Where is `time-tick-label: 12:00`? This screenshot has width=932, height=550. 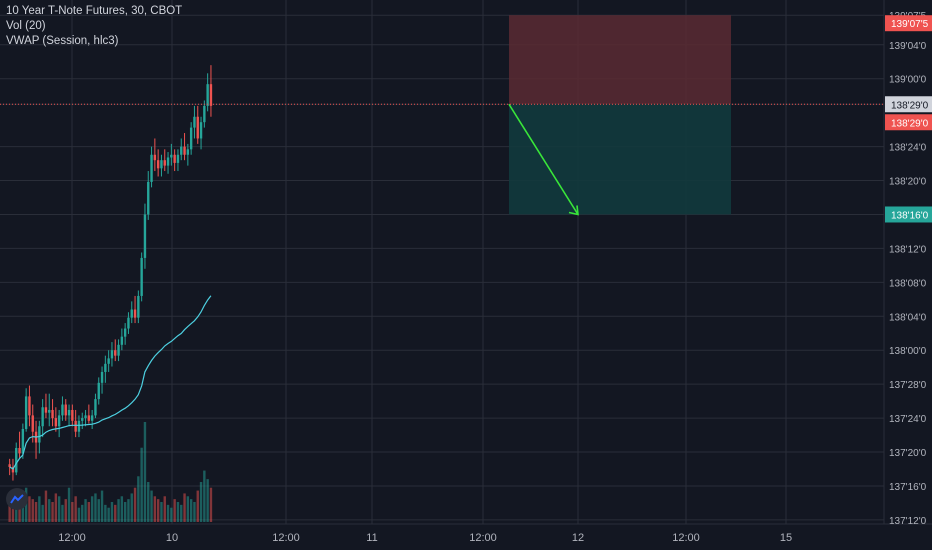
time-tick-label: 12:00 is located at coordinates (483, 538).